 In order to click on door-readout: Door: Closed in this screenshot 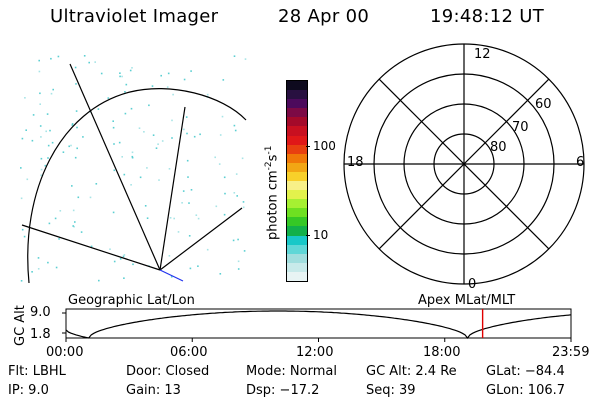, I will do `click(168, 371)`.